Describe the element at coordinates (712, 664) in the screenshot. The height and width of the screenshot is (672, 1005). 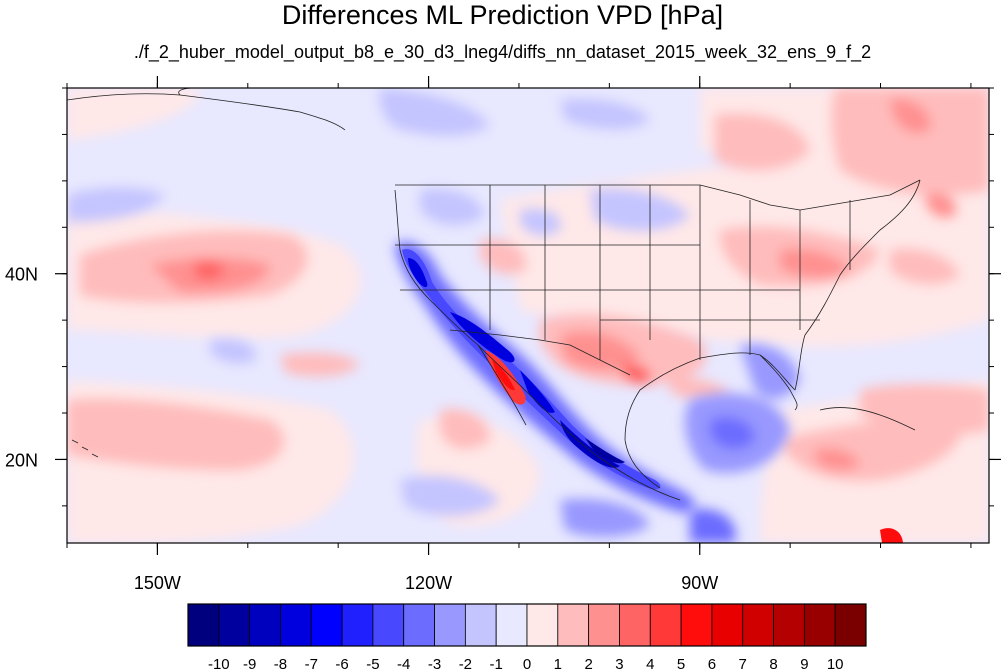
I see `colorbar-label: 6` at that location.